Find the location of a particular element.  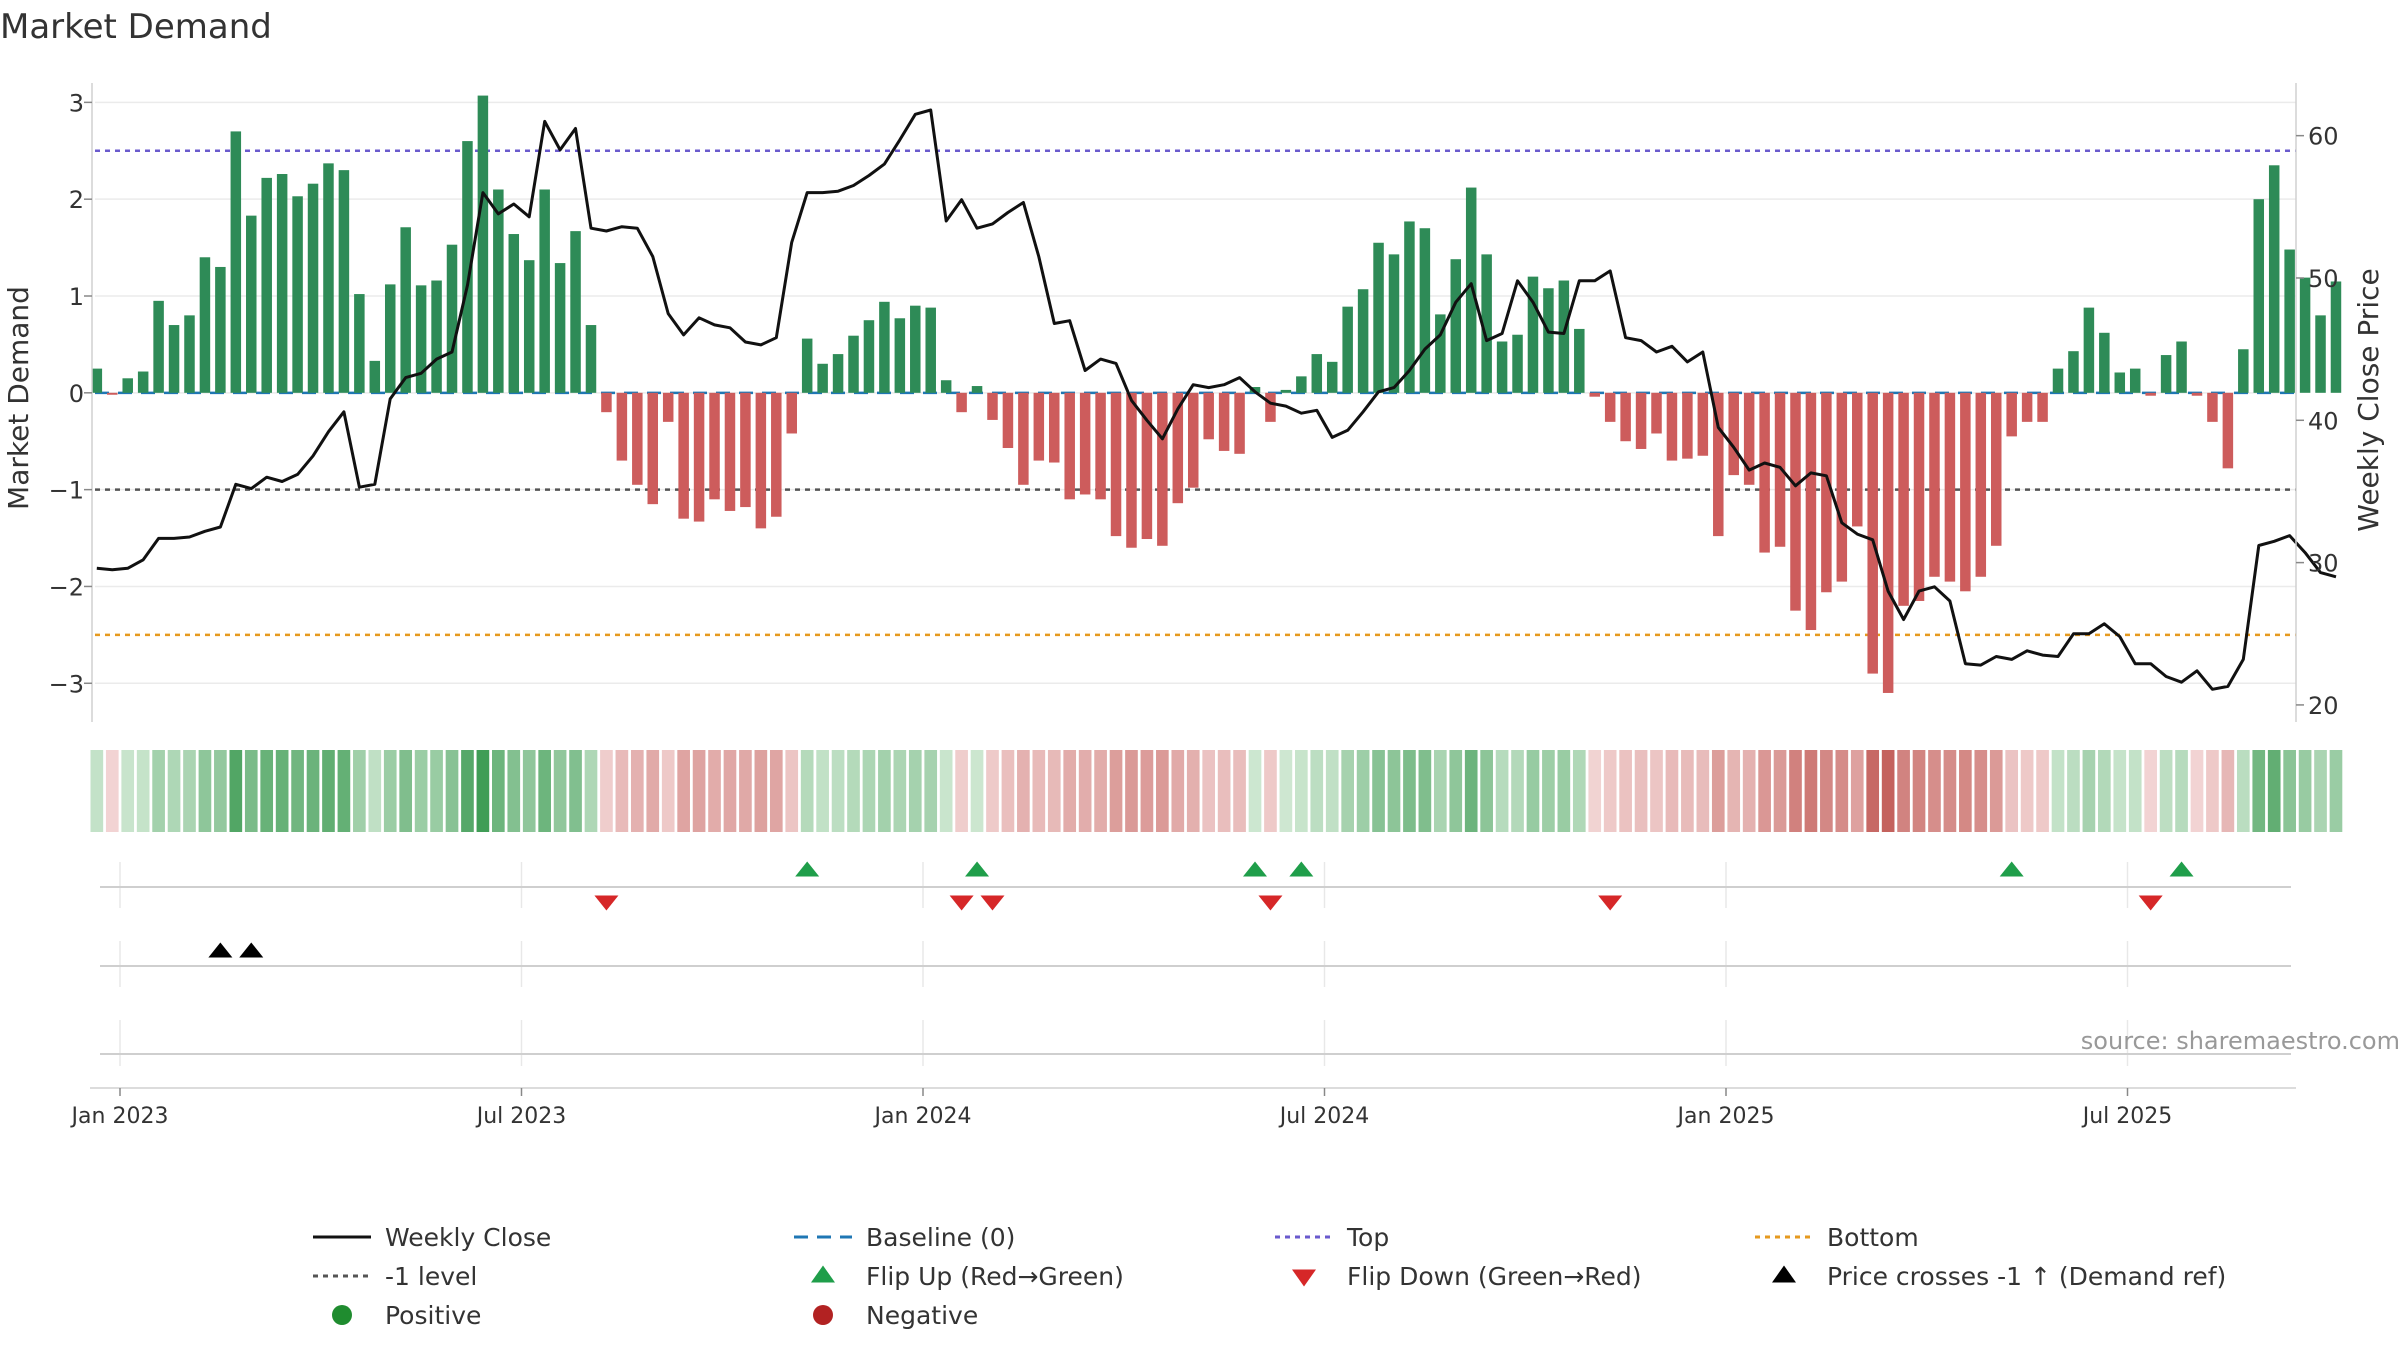

legend-negative-symbol is located at coordinates (823, 1315).